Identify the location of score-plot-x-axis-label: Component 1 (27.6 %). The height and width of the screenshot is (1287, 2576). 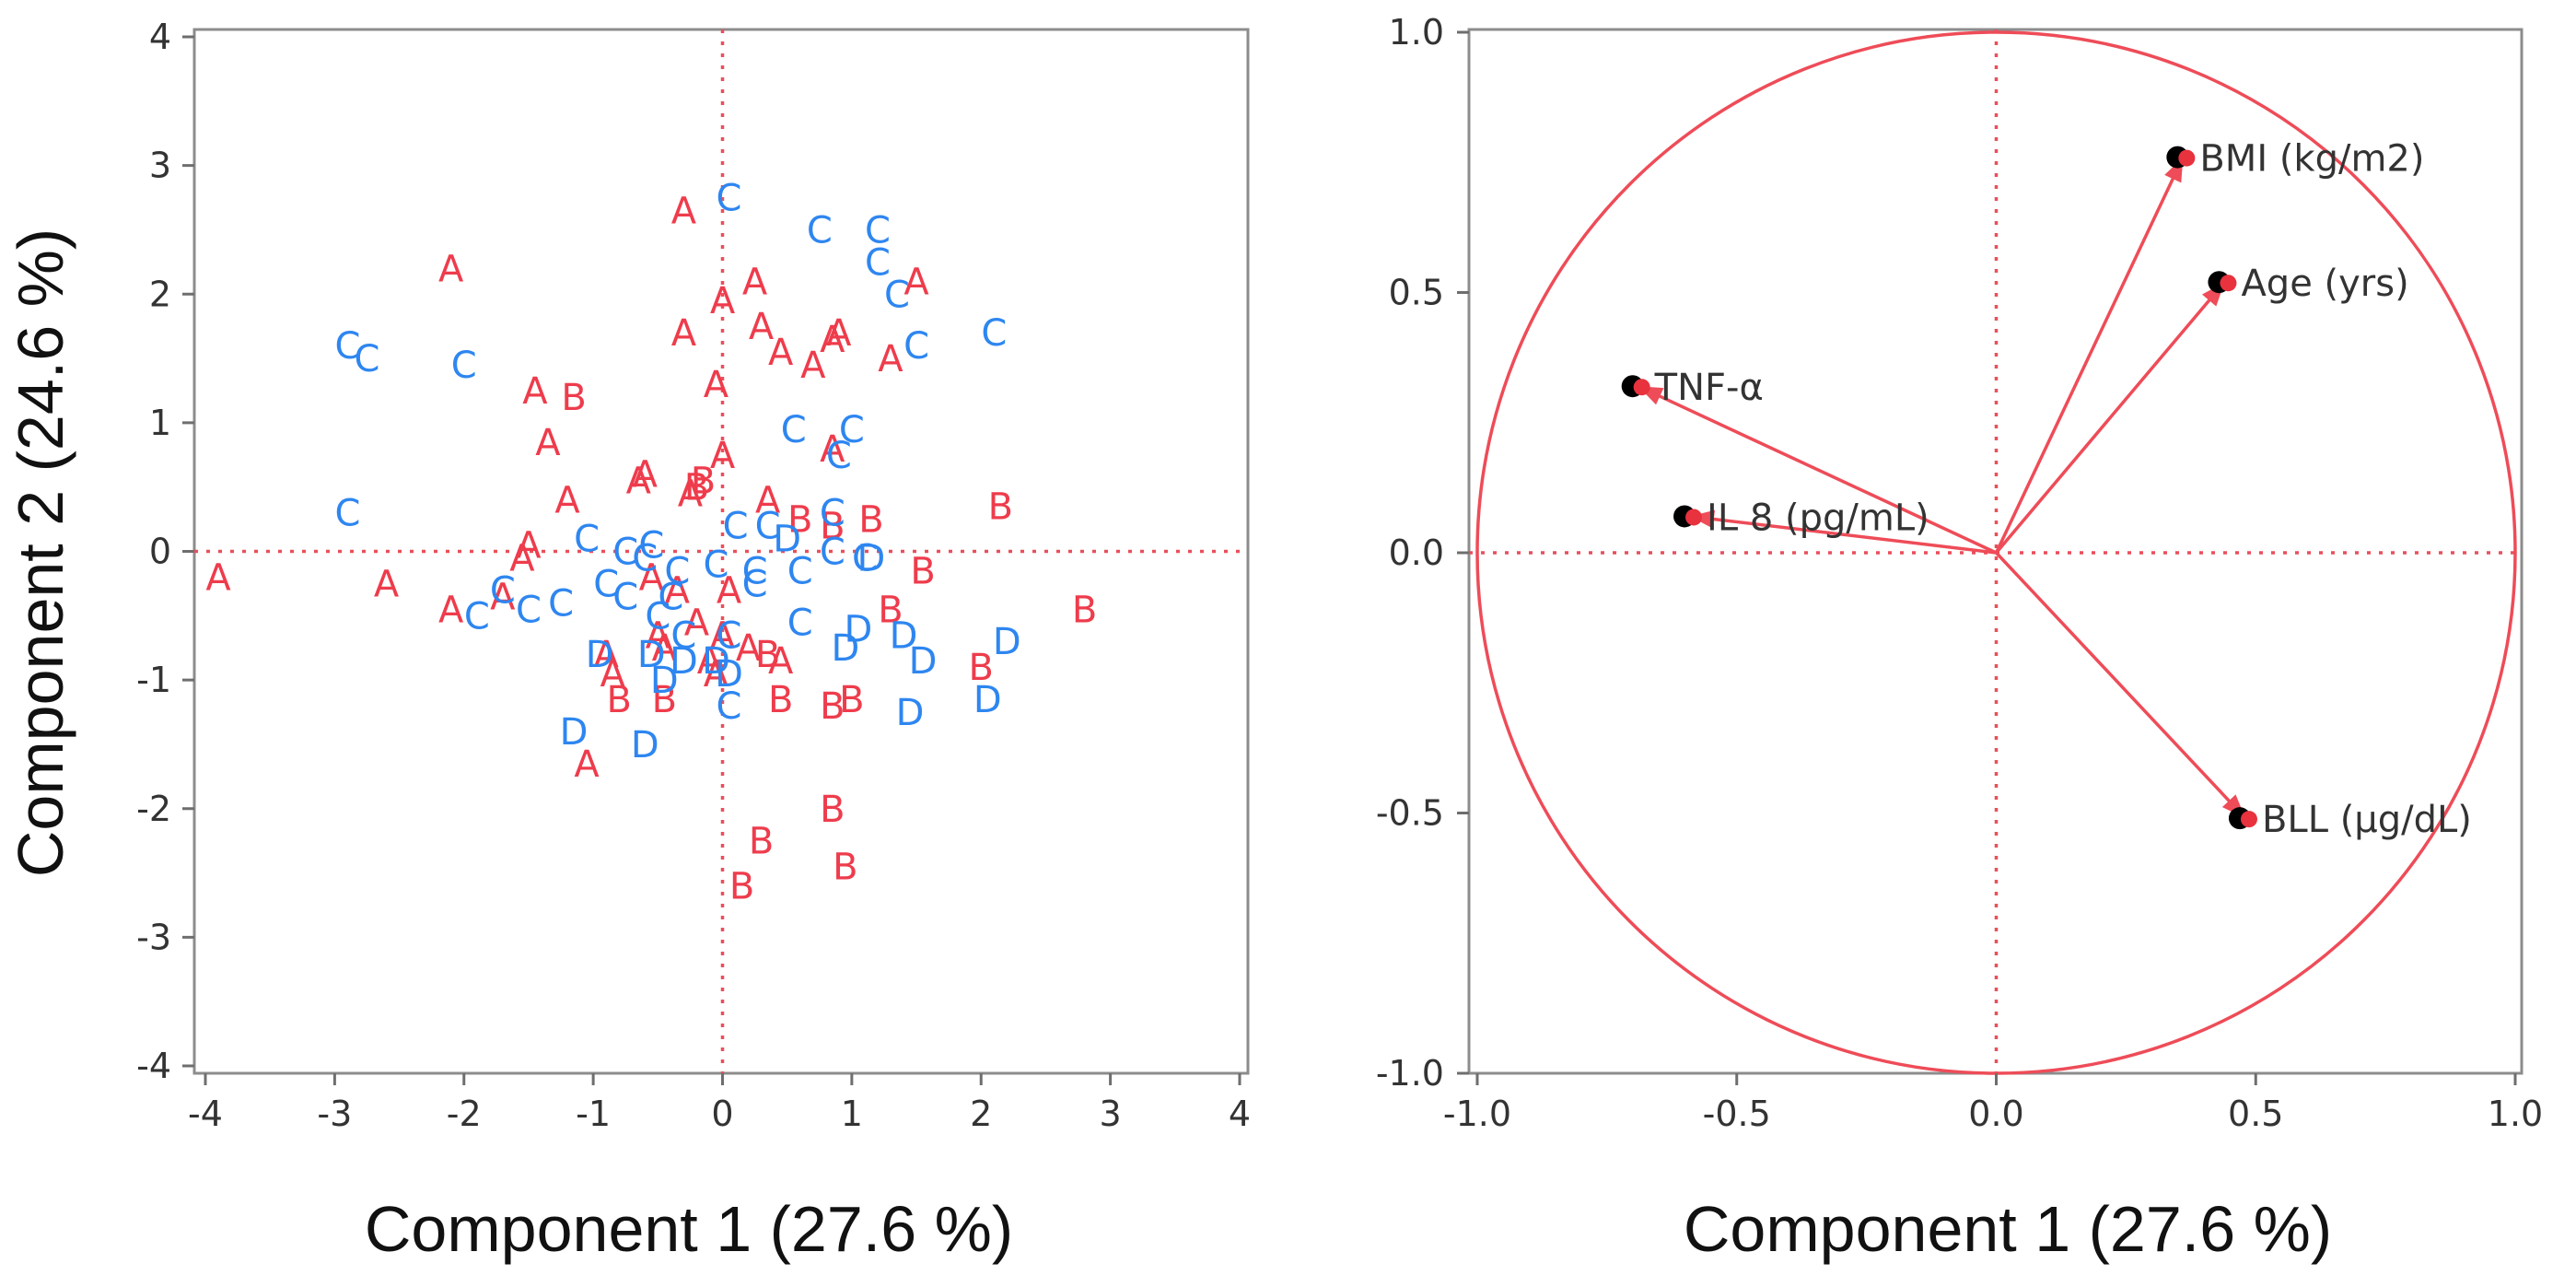
(689, 1229).